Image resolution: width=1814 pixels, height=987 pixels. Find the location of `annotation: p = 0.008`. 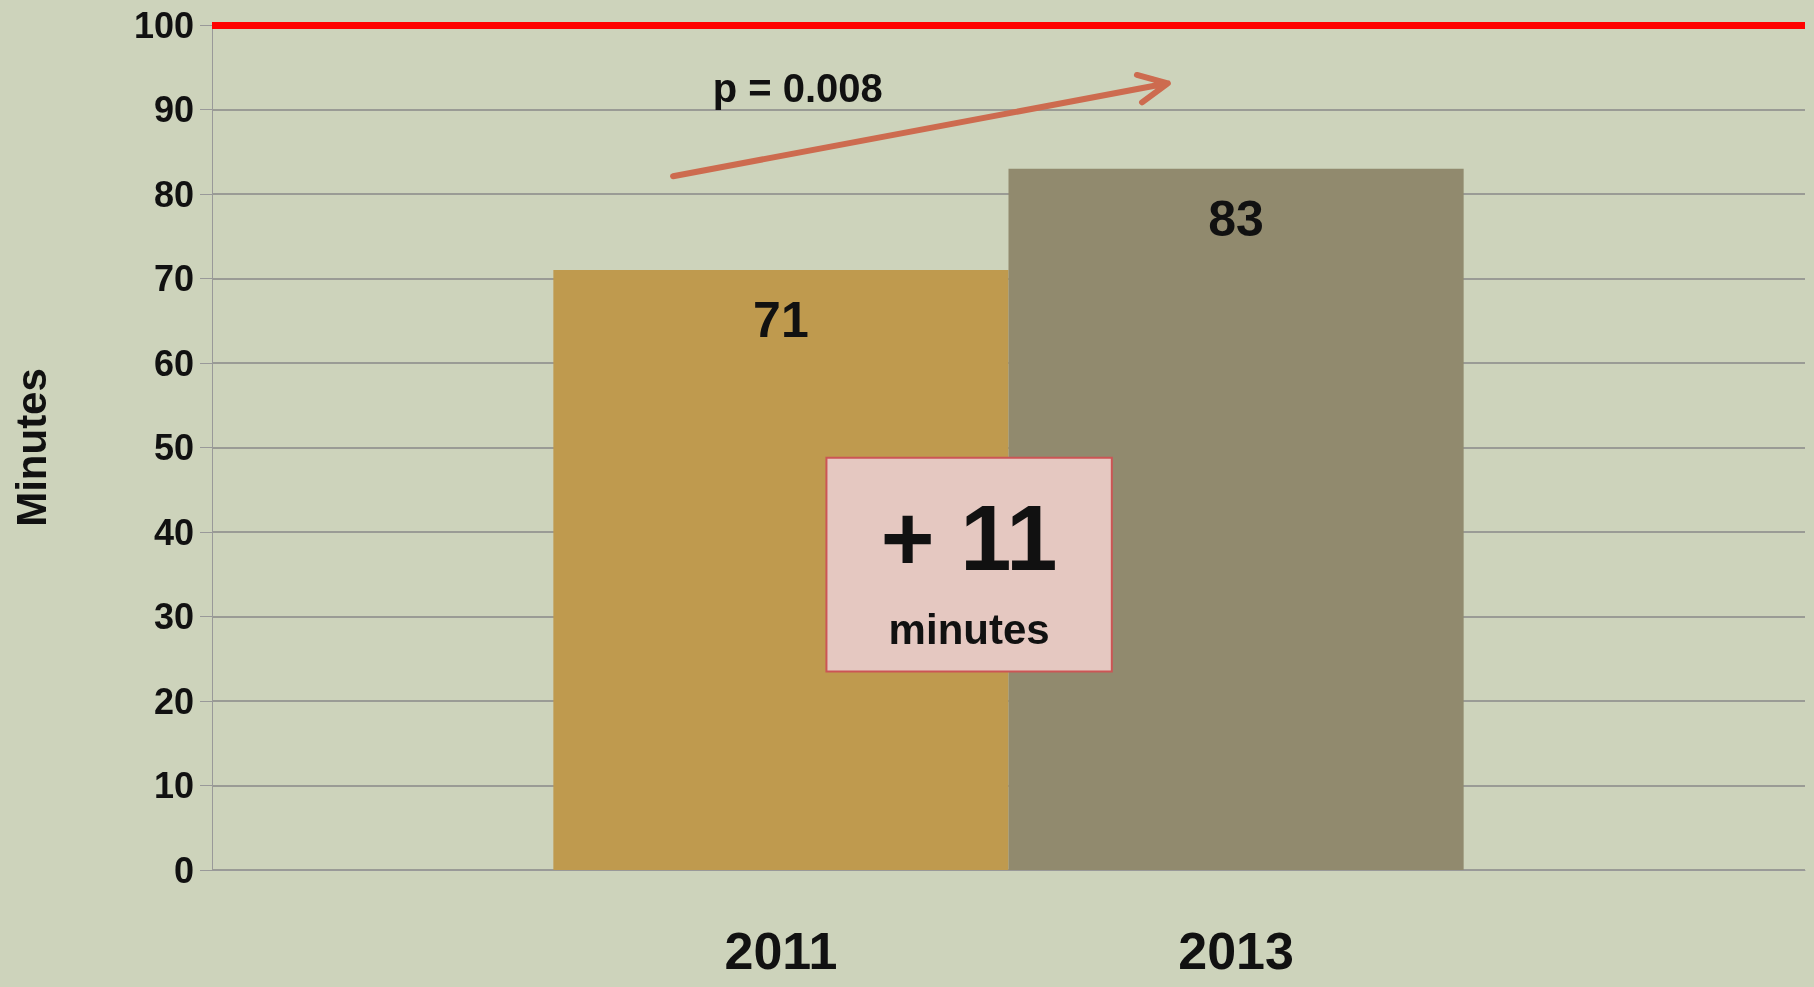

annotation: p = 0.008 is located at coordinates (797, 87).